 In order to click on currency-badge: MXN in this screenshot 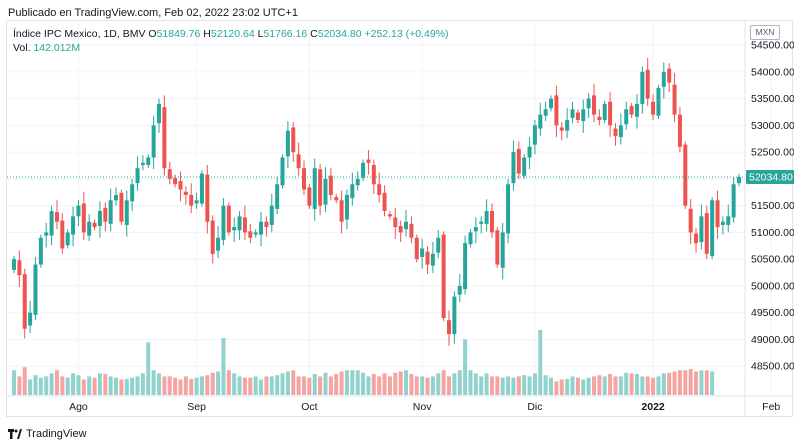, I will do `click(765, 32)`.